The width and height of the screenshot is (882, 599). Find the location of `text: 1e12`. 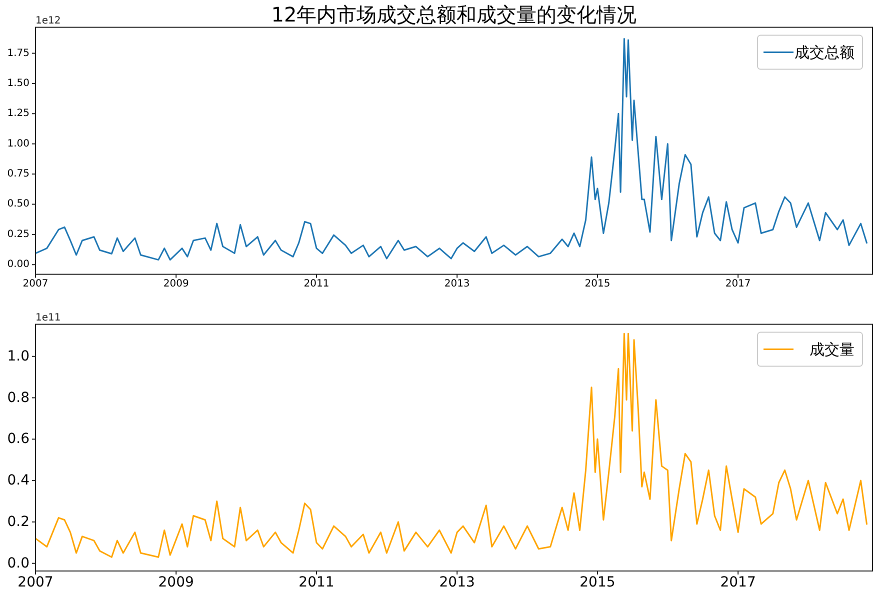

text: 1e12 is located at coordinates (48, 20).